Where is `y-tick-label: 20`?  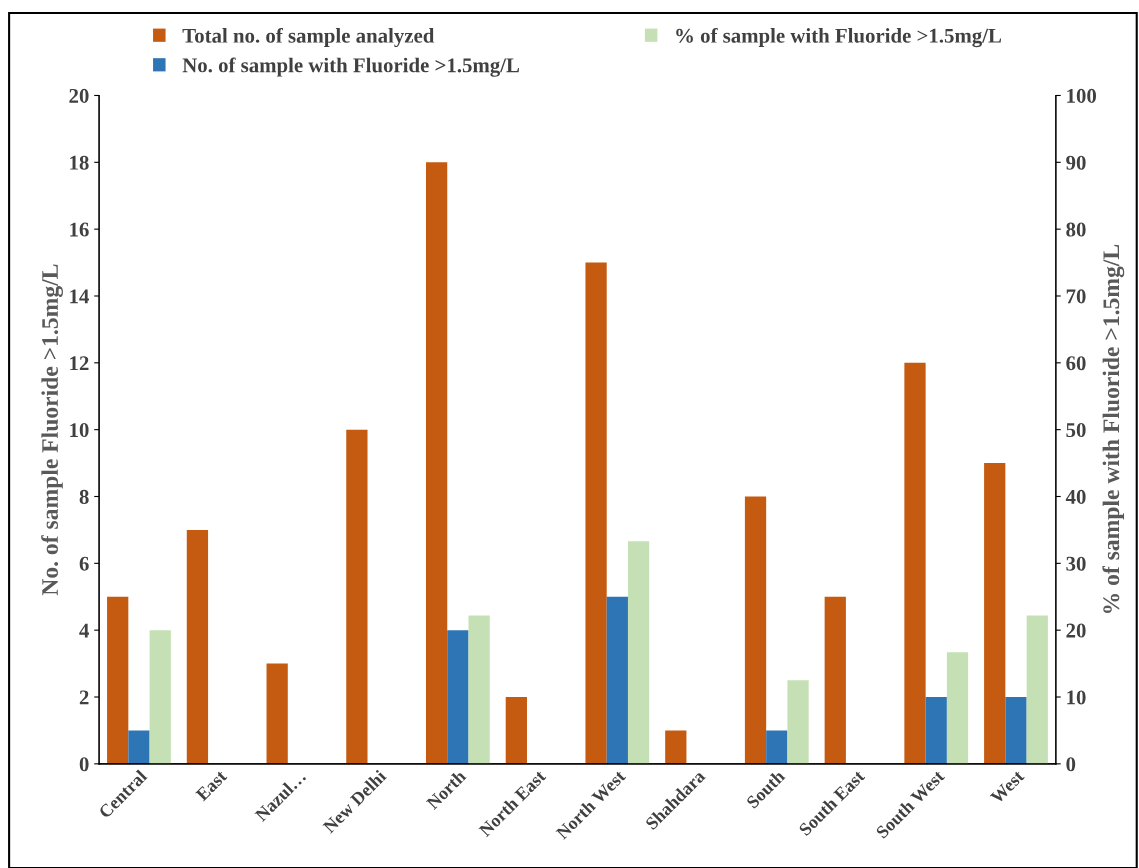 y-tick-label: 20 is located at coordinates (79, 95).